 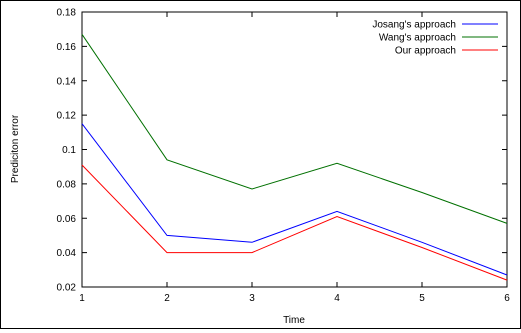 What do you see at coordinates (67, 47) in the screenshot?
I see `y-tick-label: 0.16` at bounding box center [67, 47].